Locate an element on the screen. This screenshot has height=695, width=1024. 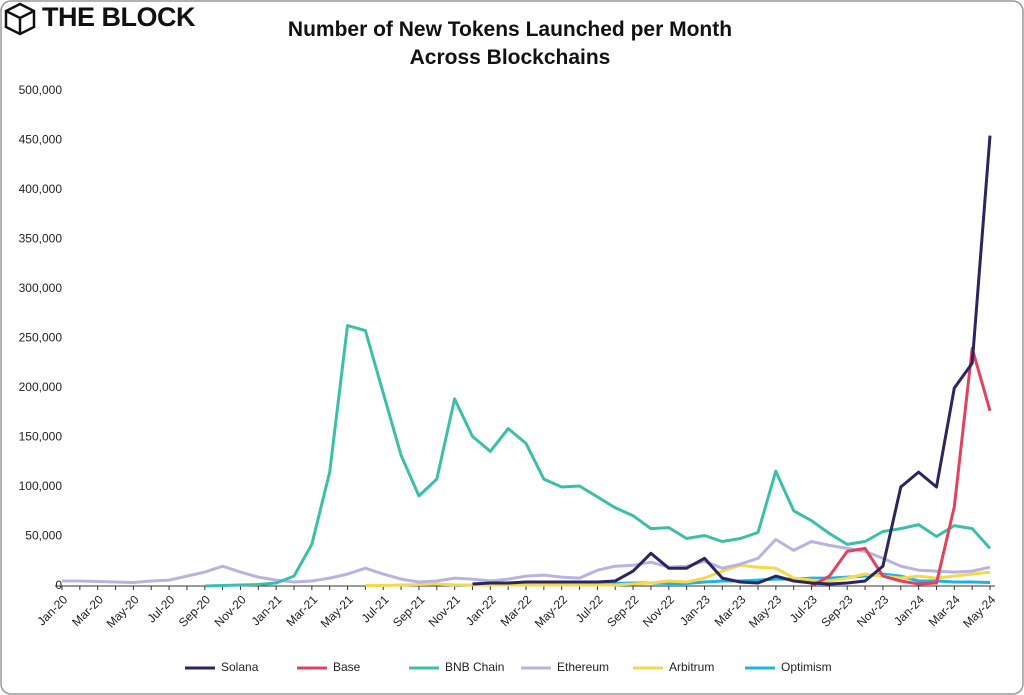
x-tick-label: Sep-21 is located at coordinates (408, 610).